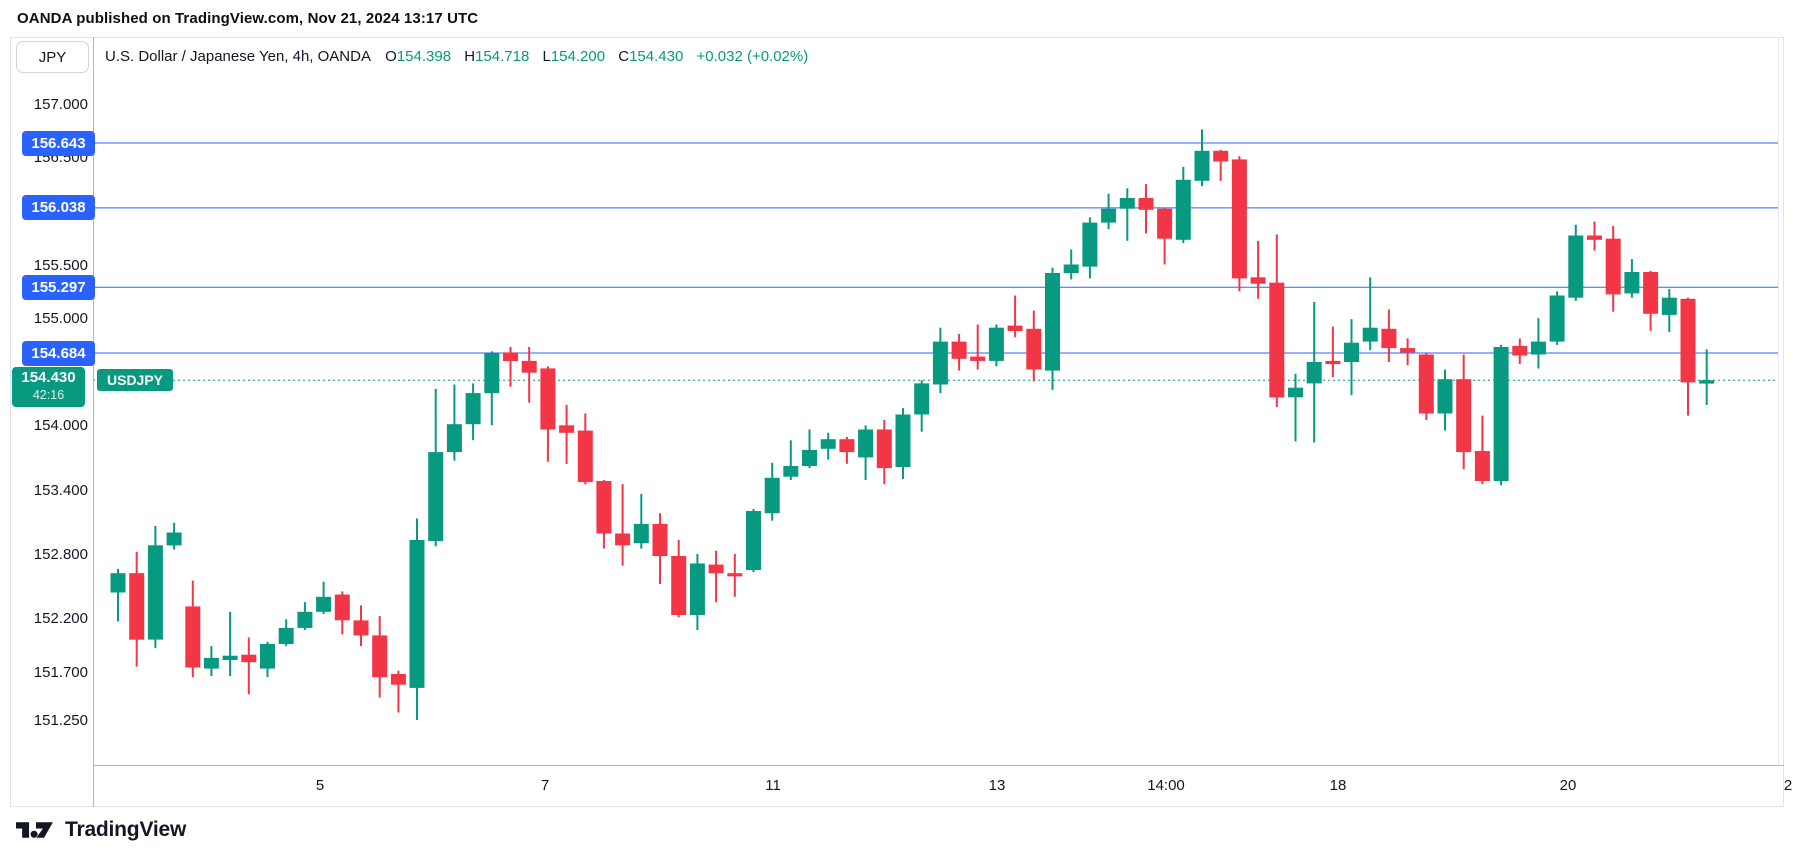 The image size is (1793, 861). I want to click on tradingview-logo-icon, so click(34, 830).